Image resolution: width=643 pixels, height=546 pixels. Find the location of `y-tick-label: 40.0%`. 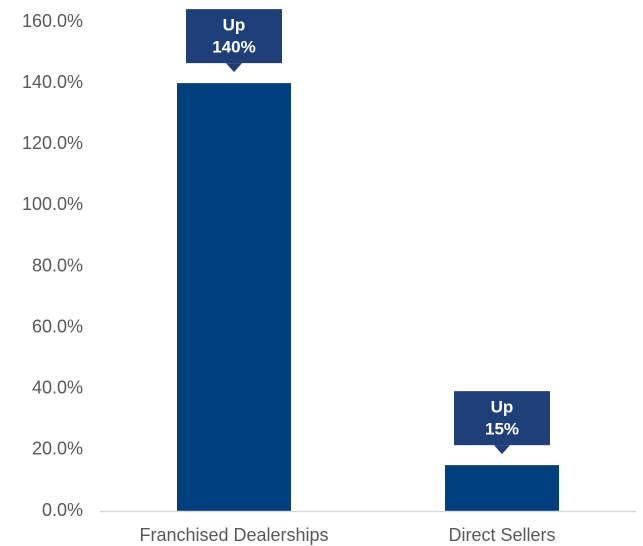

y-tick-label: 40.0% is located at coordinates (57, 388).